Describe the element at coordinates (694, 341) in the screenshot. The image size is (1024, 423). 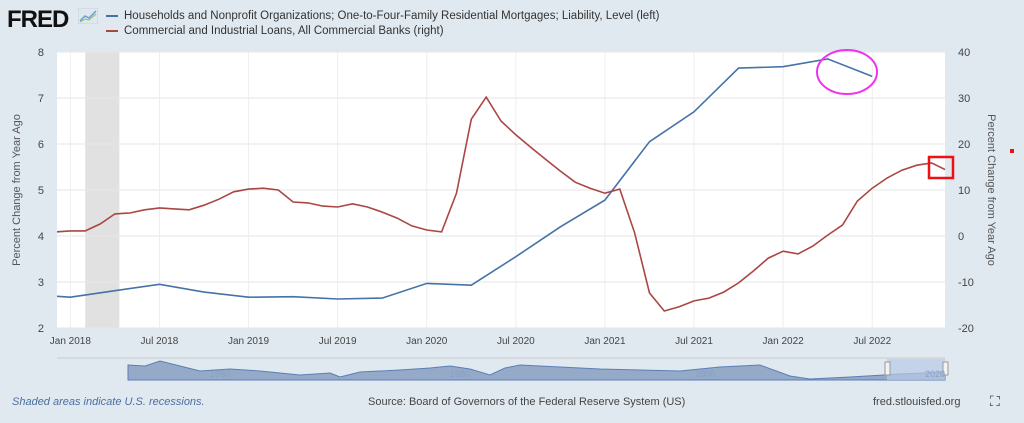
I see `x-tick: Jul 2021` at that location.